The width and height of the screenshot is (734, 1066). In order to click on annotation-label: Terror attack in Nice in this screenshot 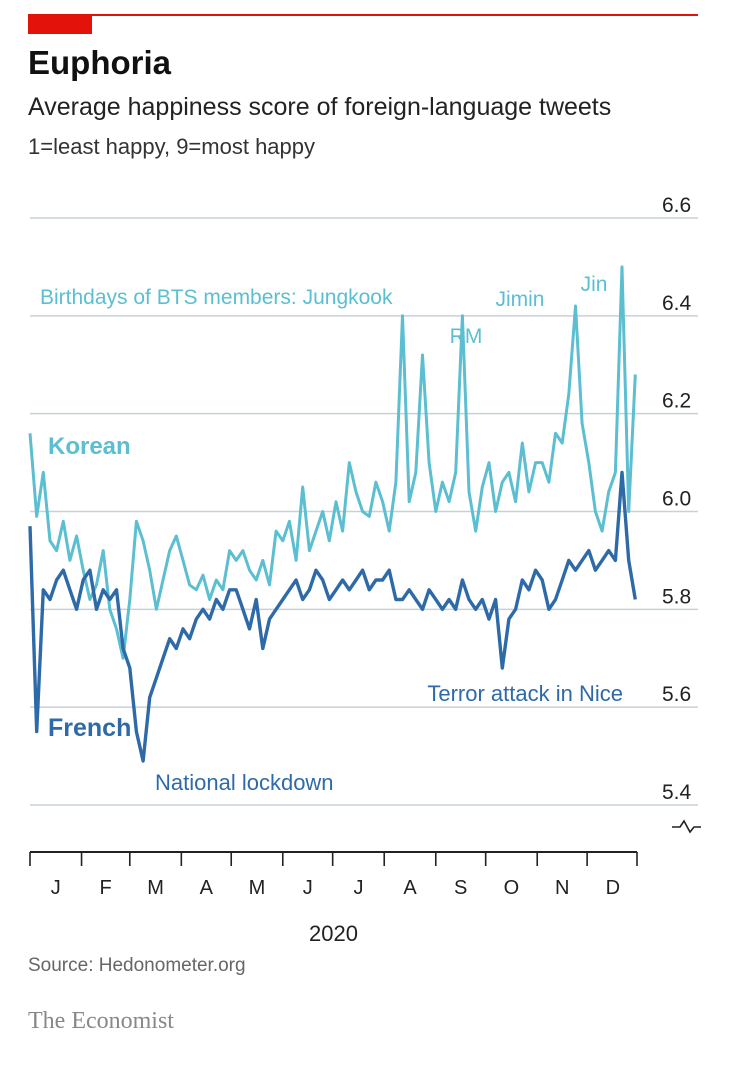, I will do `click(525, 693)`.